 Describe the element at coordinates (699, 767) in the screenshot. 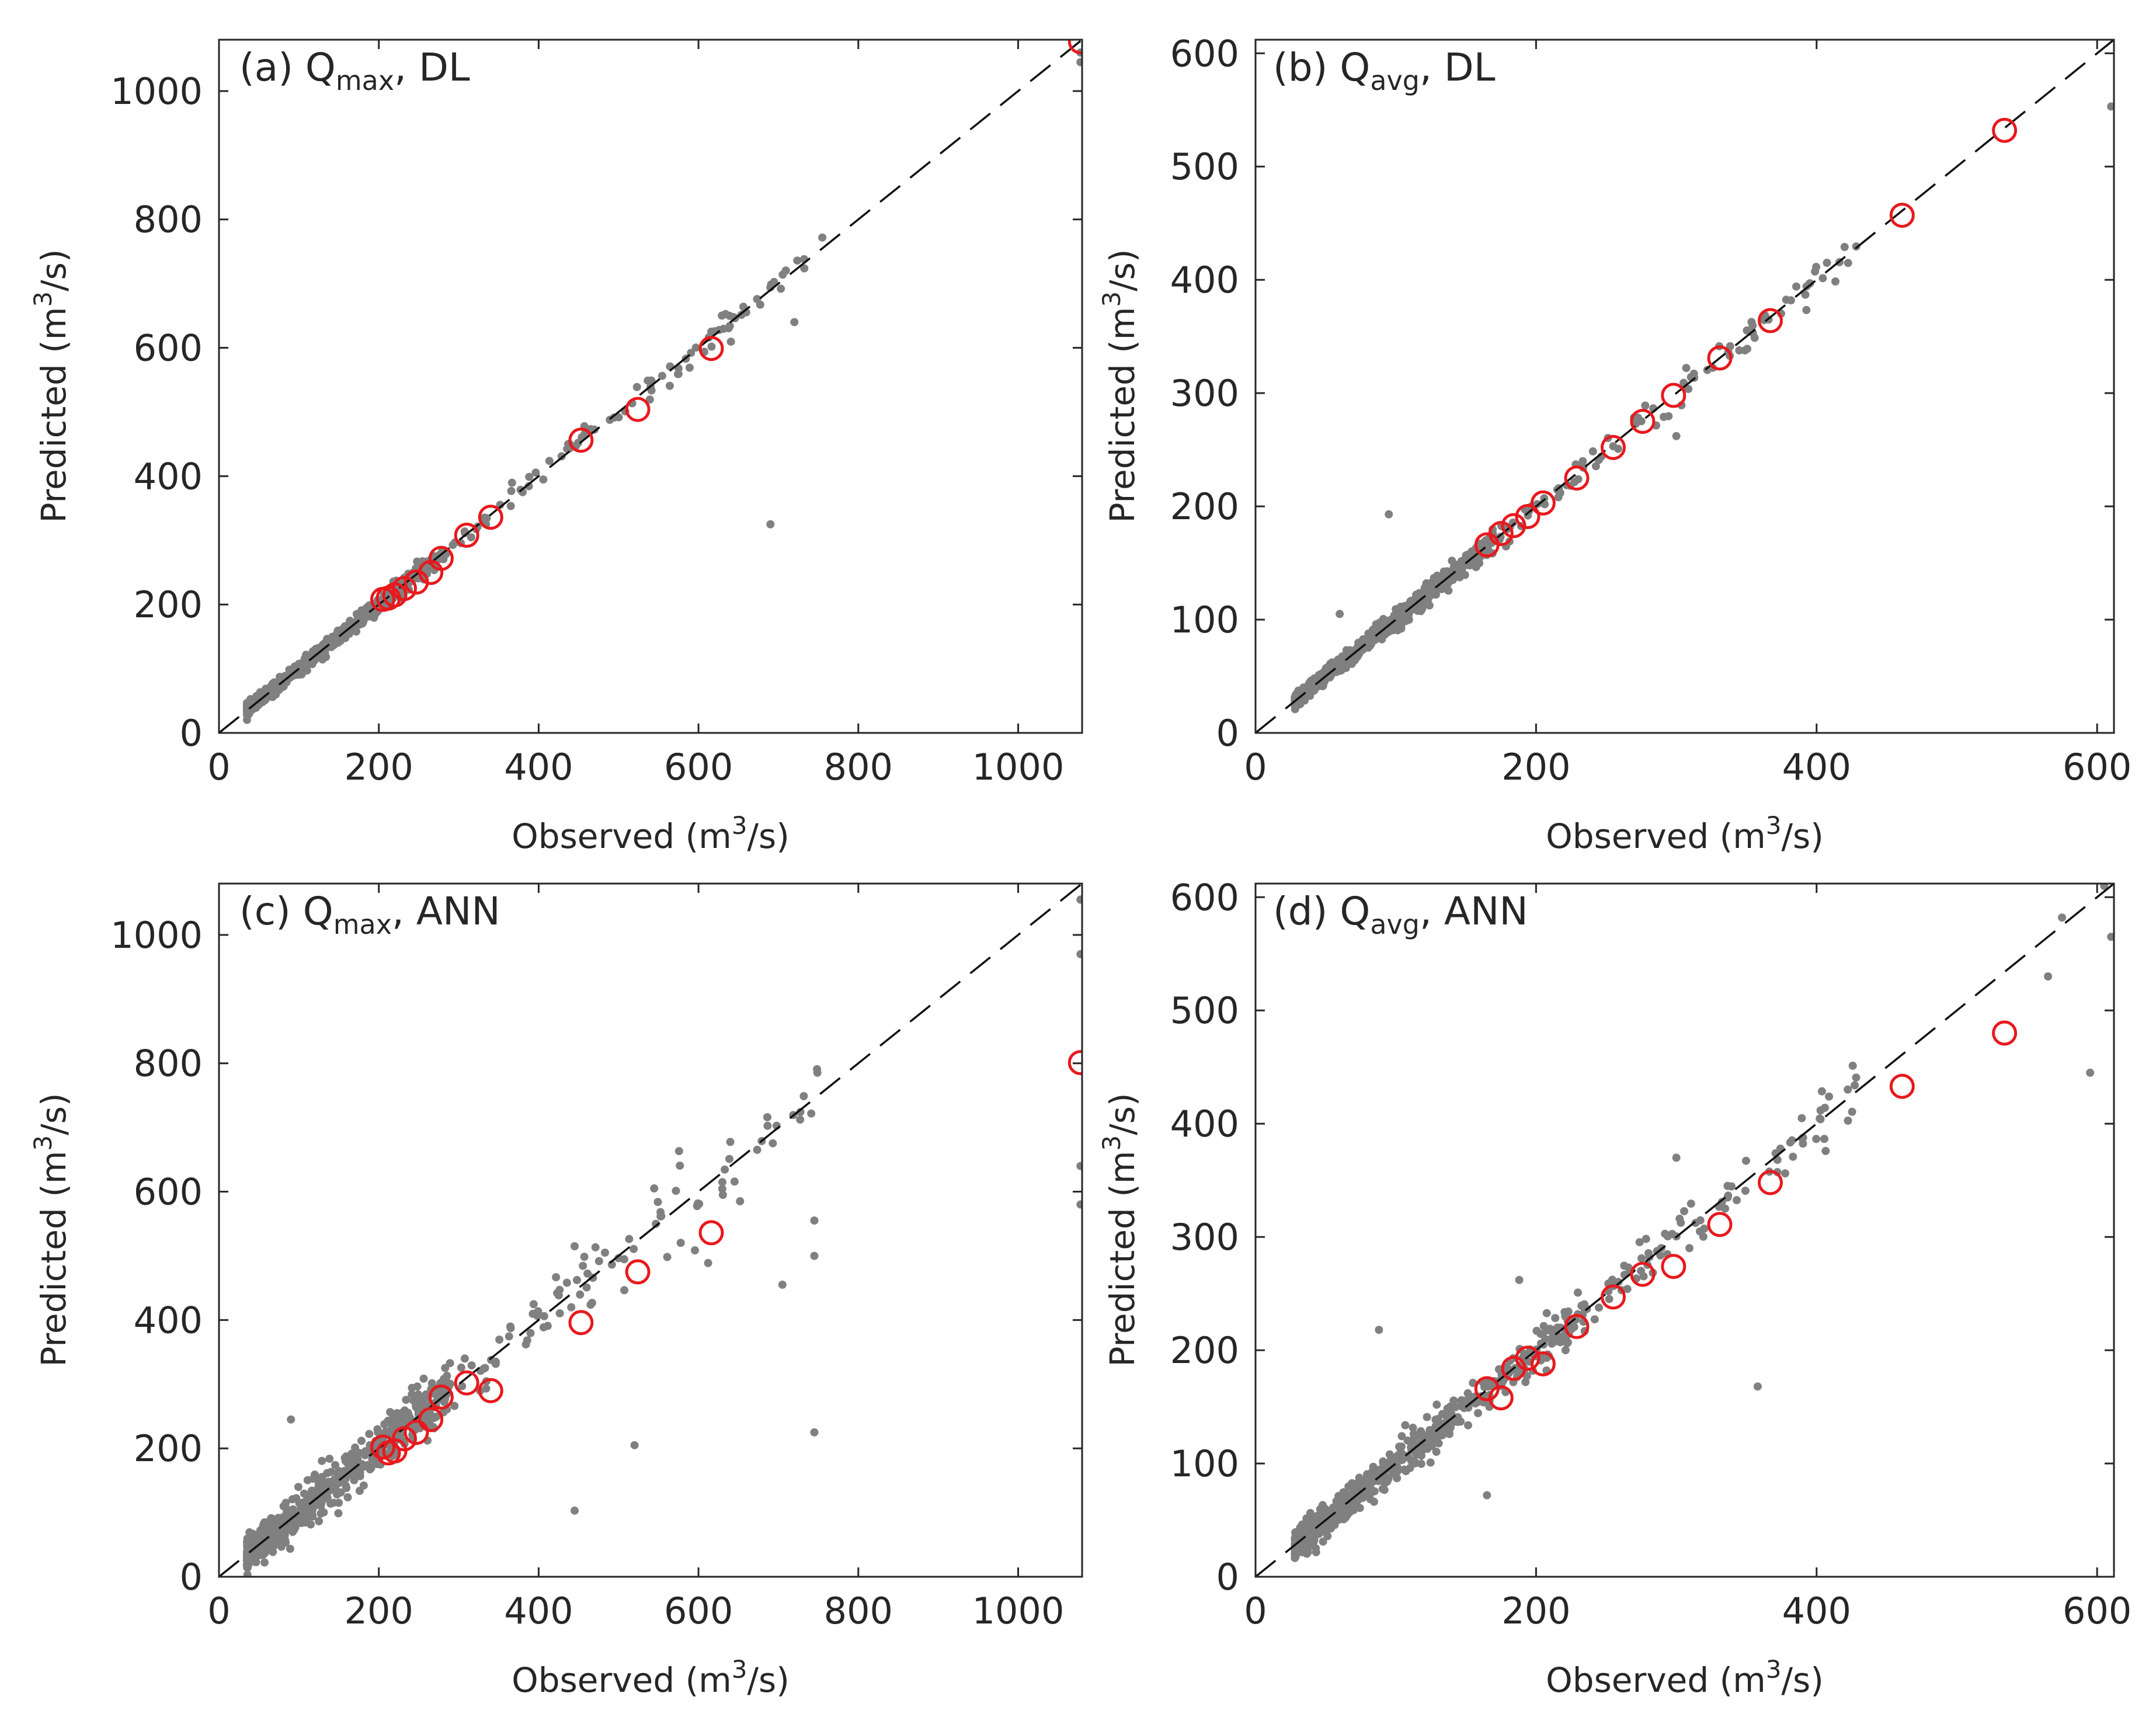

I see `x-tick-label-a: 600` at that location.